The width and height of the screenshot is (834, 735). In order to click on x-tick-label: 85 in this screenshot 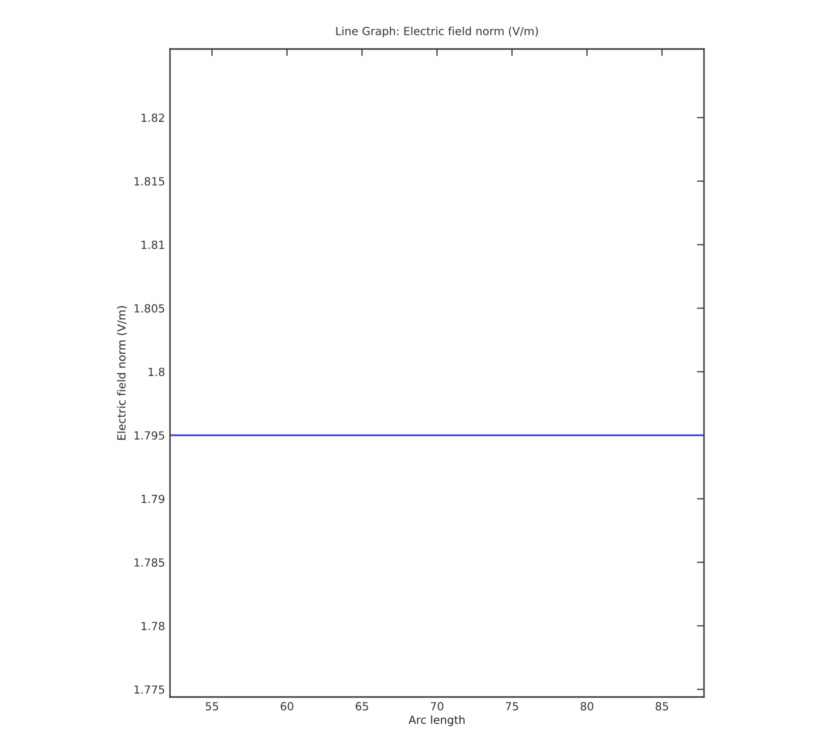, I will do `click(662, 706)`.